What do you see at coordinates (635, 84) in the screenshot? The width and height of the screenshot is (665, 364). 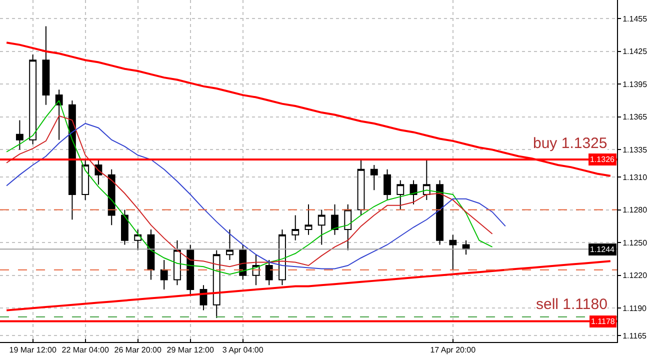 I see `y-tick-label: 1.1395` at bounding box center [635, 84].